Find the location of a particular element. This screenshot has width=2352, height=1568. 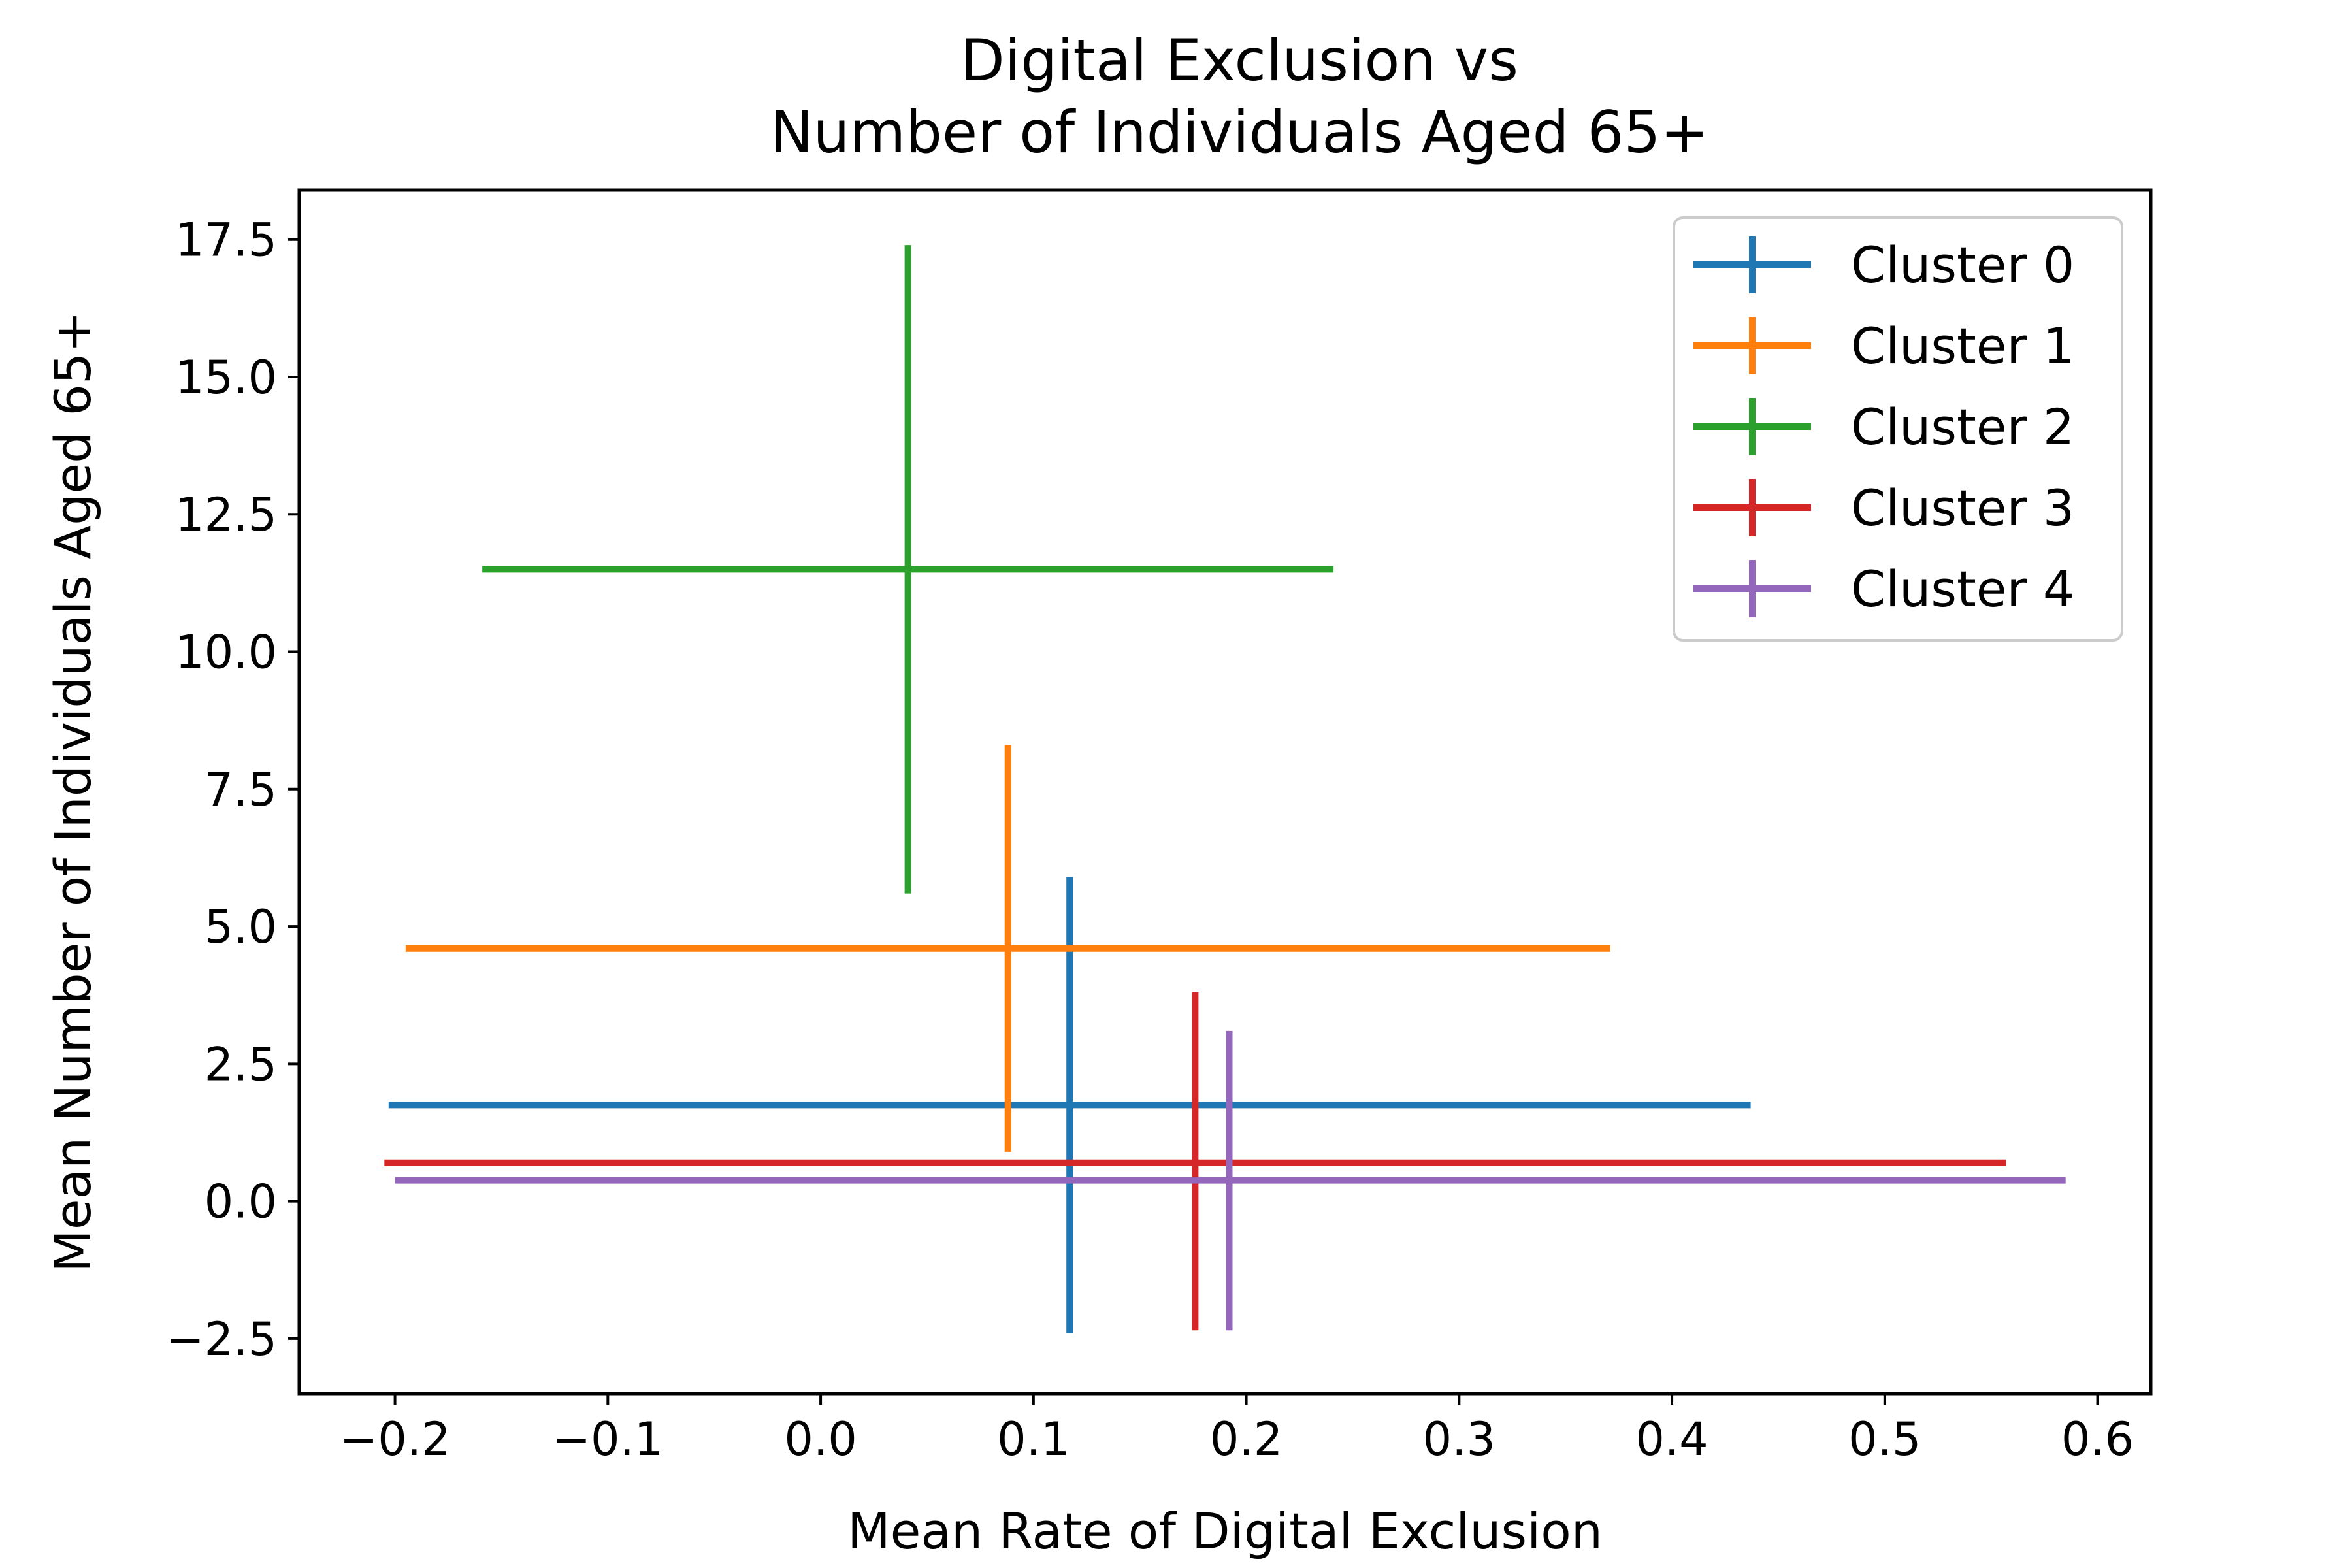

chart-title-line-2: Number of Individuals Aged 65+ is located at coordinates (1239, 132).